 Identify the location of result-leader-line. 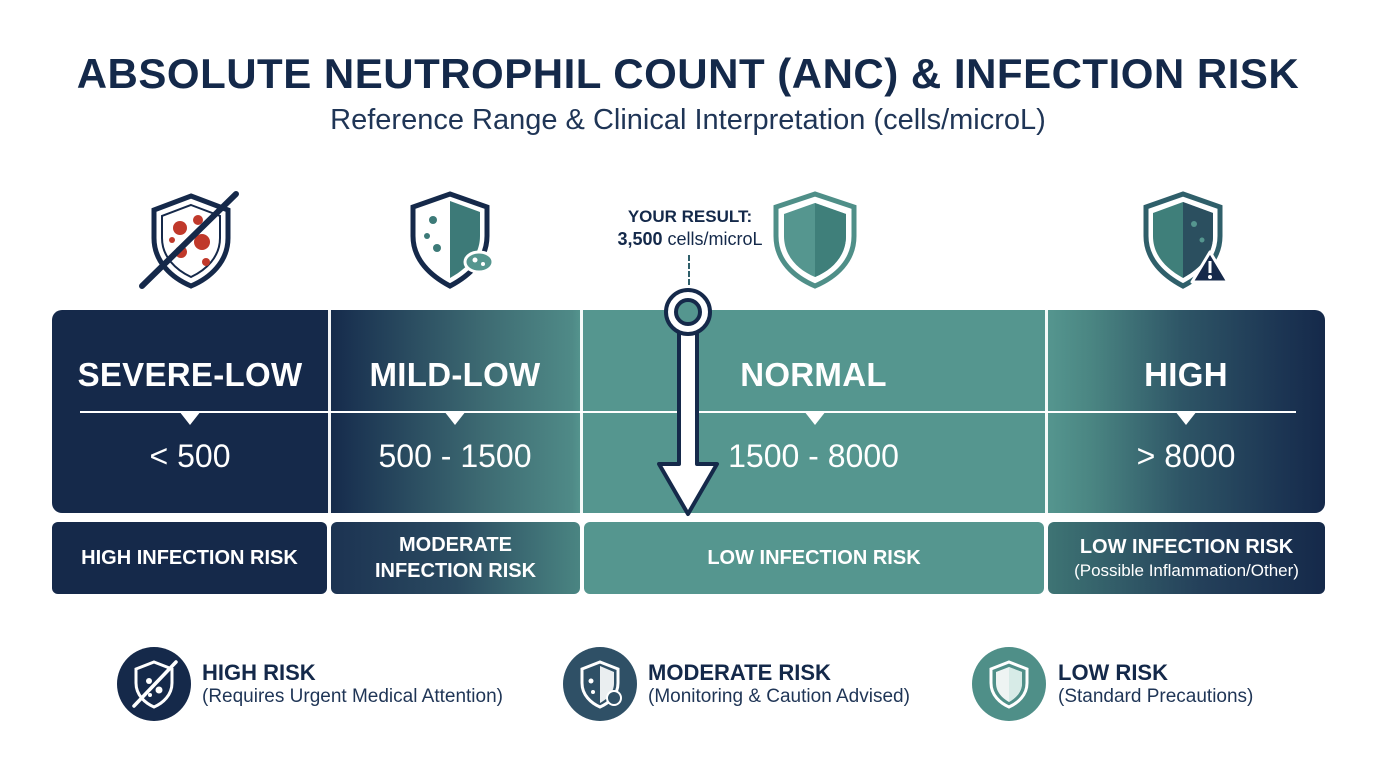
(689, 270).